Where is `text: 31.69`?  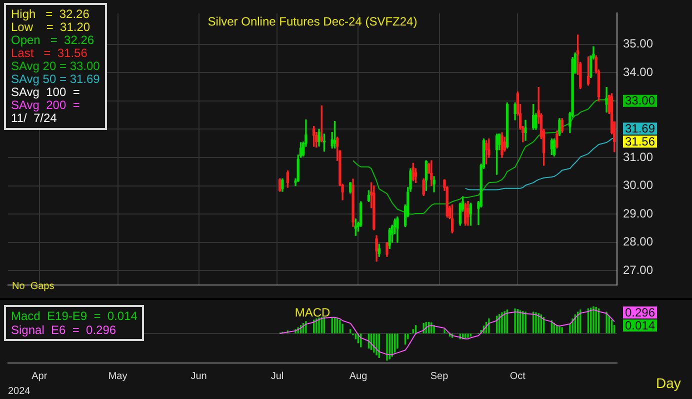 text: 31.69 is located at coordinates (640, 128).